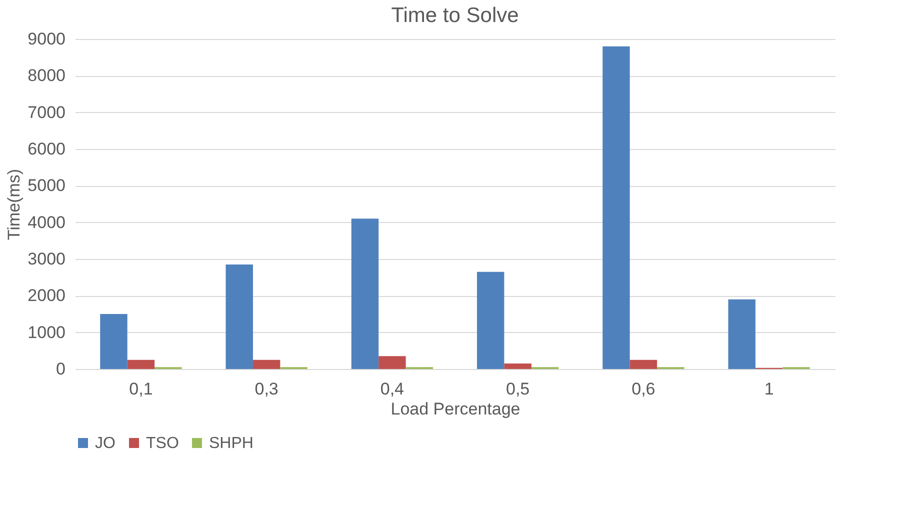  Describe the element at coordinates (141, 389) in the screenshot. I see `x-tick-label: 0,1` at that location.